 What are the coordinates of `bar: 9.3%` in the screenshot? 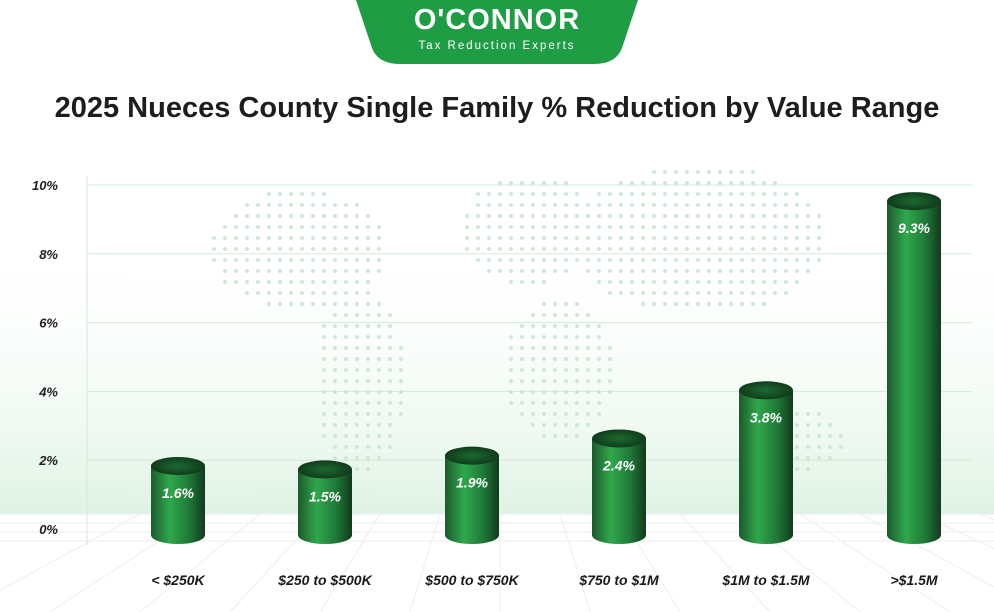 It's located at (914, 368).